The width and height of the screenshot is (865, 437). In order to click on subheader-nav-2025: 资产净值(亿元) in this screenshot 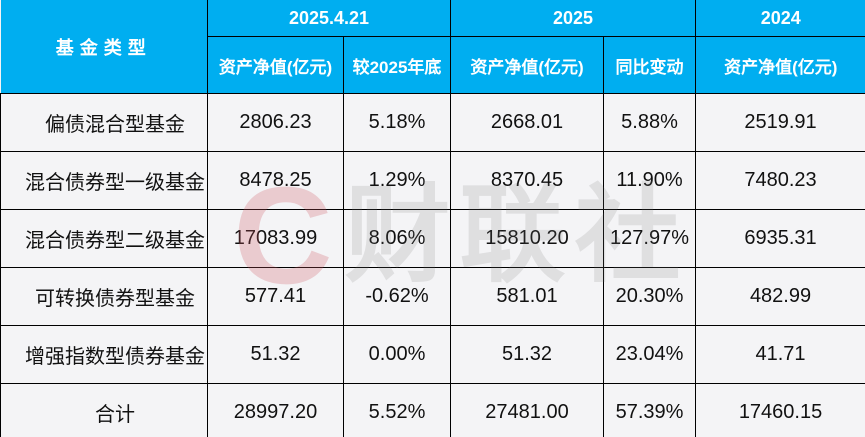, I will do `click(527, 65)`.